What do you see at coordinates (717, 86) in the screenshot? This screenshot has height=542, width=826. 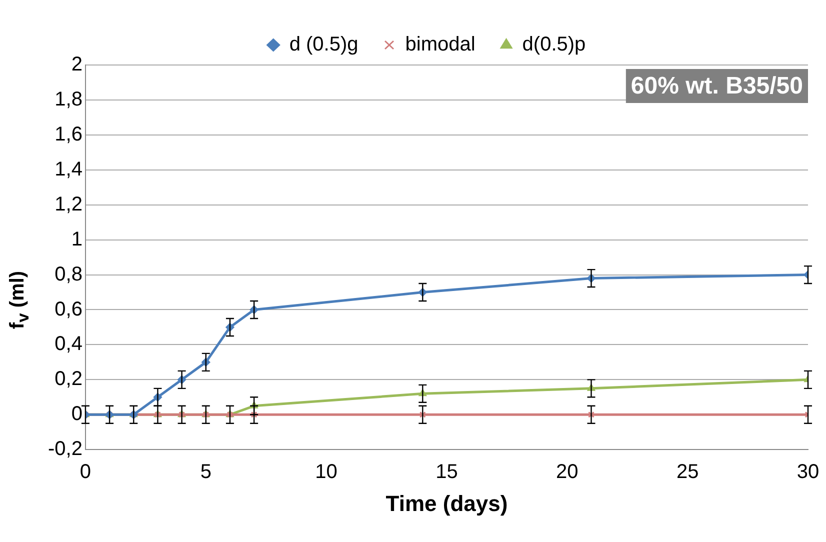 I see `annotation: 60% wt. B35/50` at bounding box center [717, 86].